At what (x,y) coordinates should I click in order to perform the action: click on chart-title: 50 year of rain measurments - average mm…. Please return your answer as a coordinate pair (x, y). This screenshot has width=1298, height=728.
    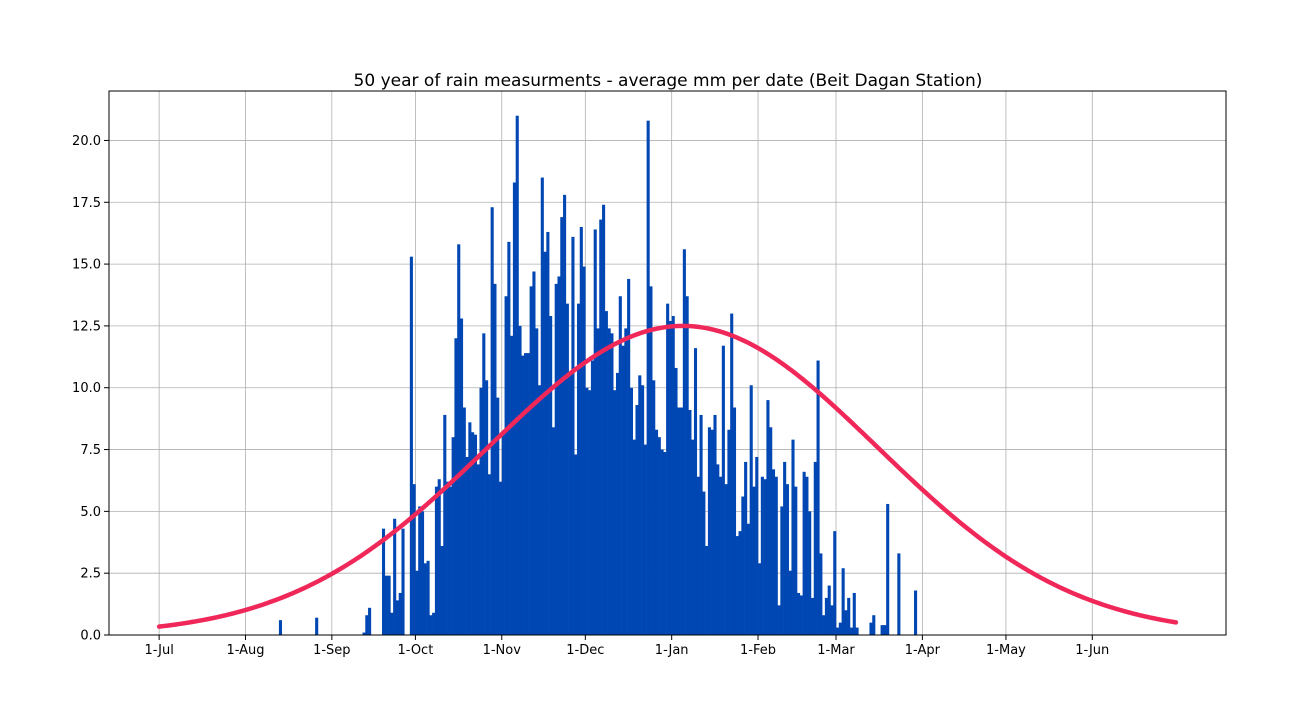
    Looking at the image, I should click on (668, 81).